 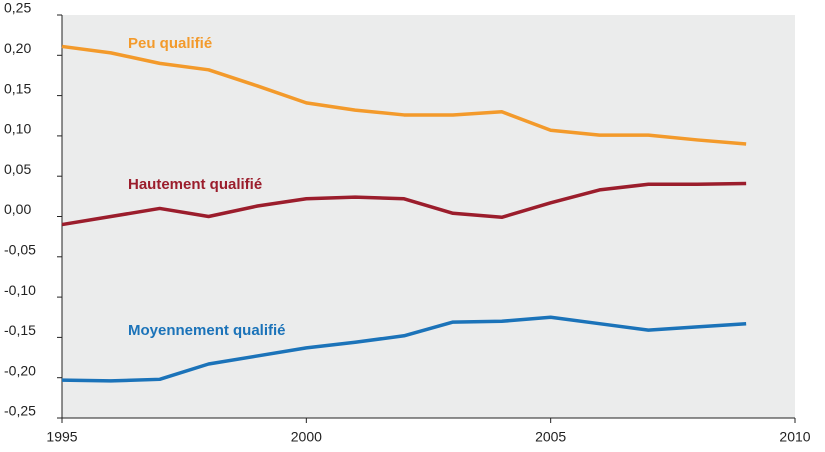 I want to click on x-tick-label: 2010, so click(x=794, y=437).